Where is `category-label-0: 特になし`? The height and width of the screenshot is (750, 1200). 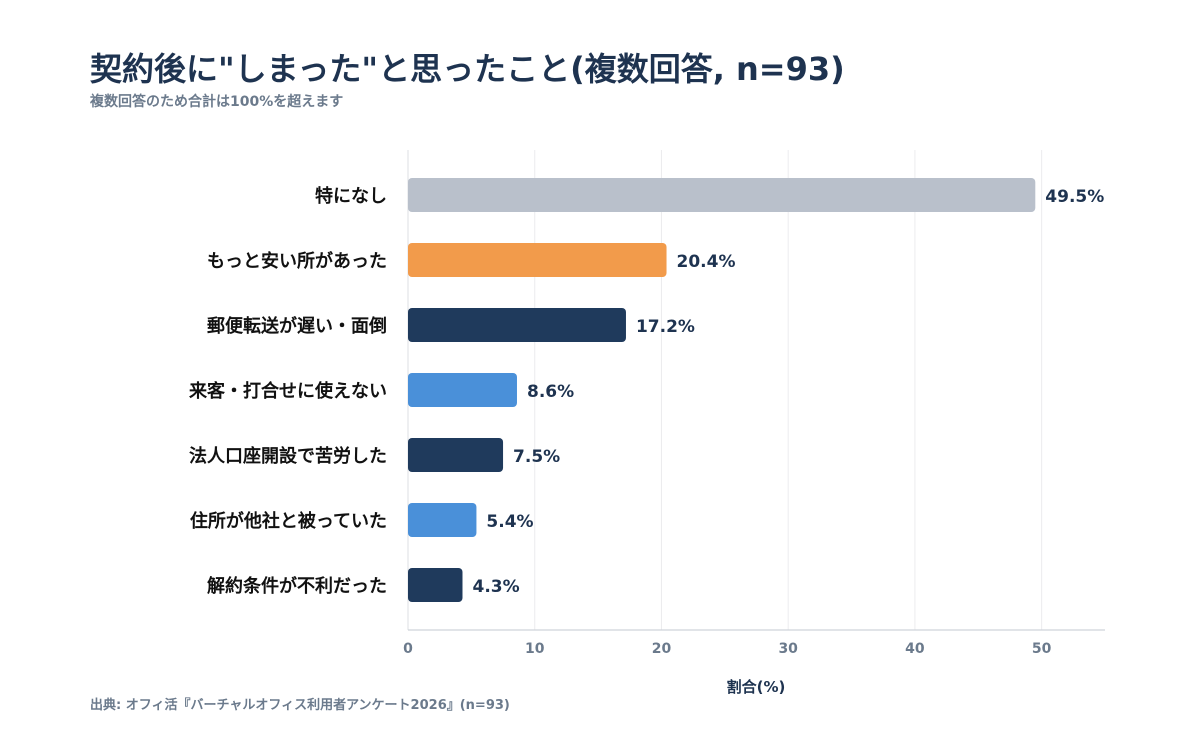
category-label-0: 特になし is located at coordinates (351, 196).